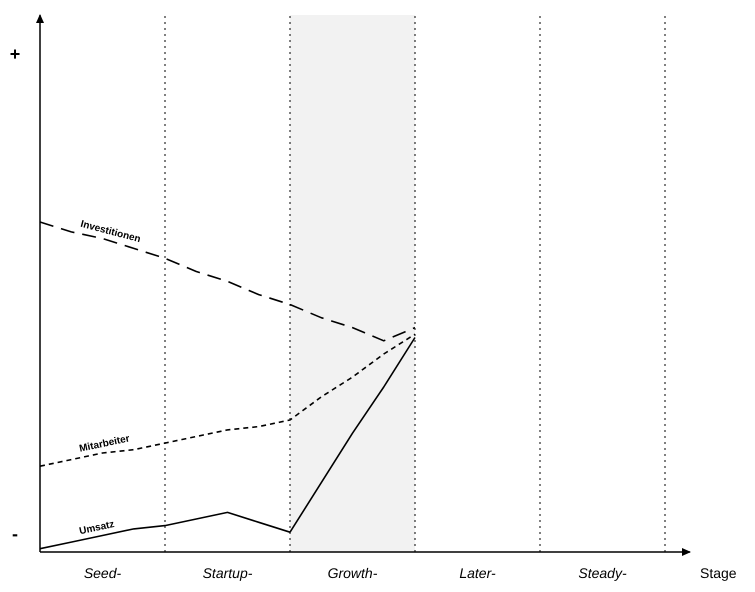  I want to click on x-axis-title: Stage, so click(718, 573).